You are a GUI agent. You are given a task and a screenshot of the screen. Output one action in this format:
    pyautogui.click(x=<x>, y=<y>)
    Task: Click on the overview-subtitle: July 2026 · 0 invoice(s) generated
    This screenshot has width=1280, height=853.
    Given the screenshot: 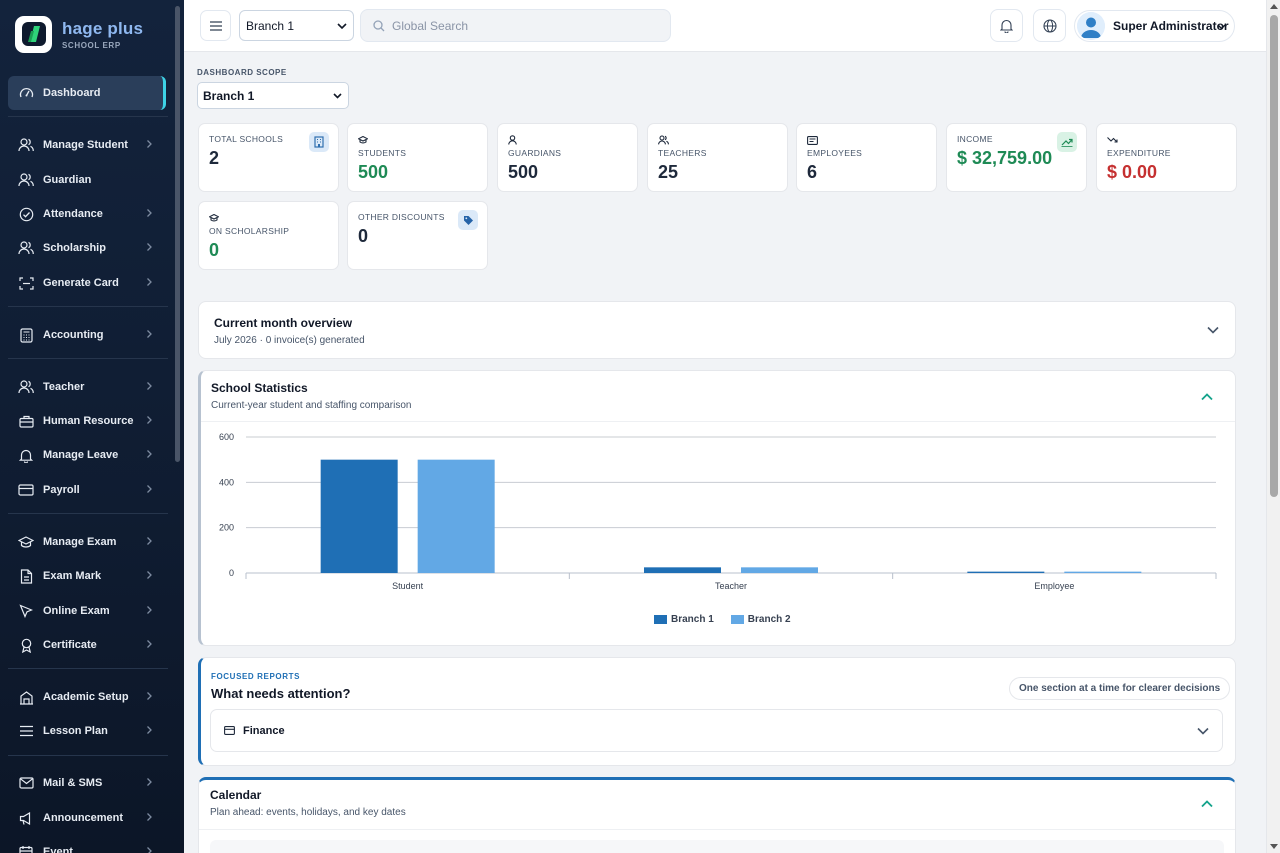 What is the action you would take?
    pyautogui.click(x=289, y=340)
    